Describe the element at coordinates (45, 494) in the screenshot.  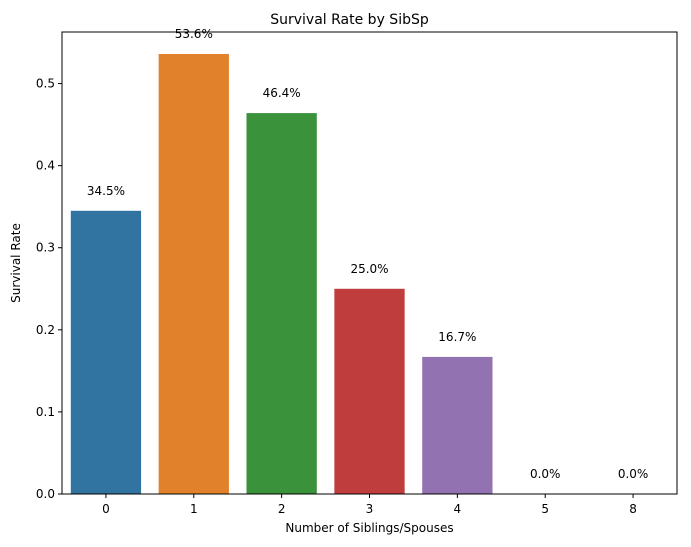
I see `y-tick-label-0: 0.0` at that location.